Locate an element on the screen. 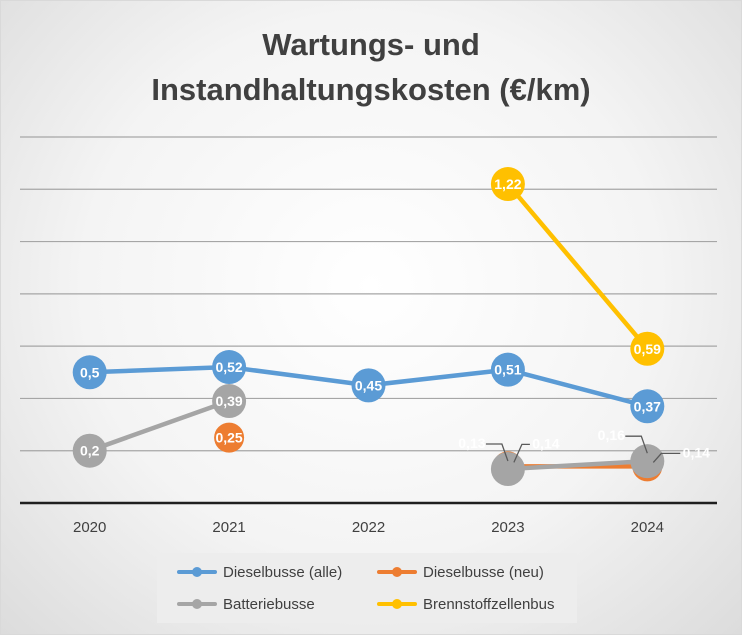  data-label: 0,37 is located at coordinates (647, 406).